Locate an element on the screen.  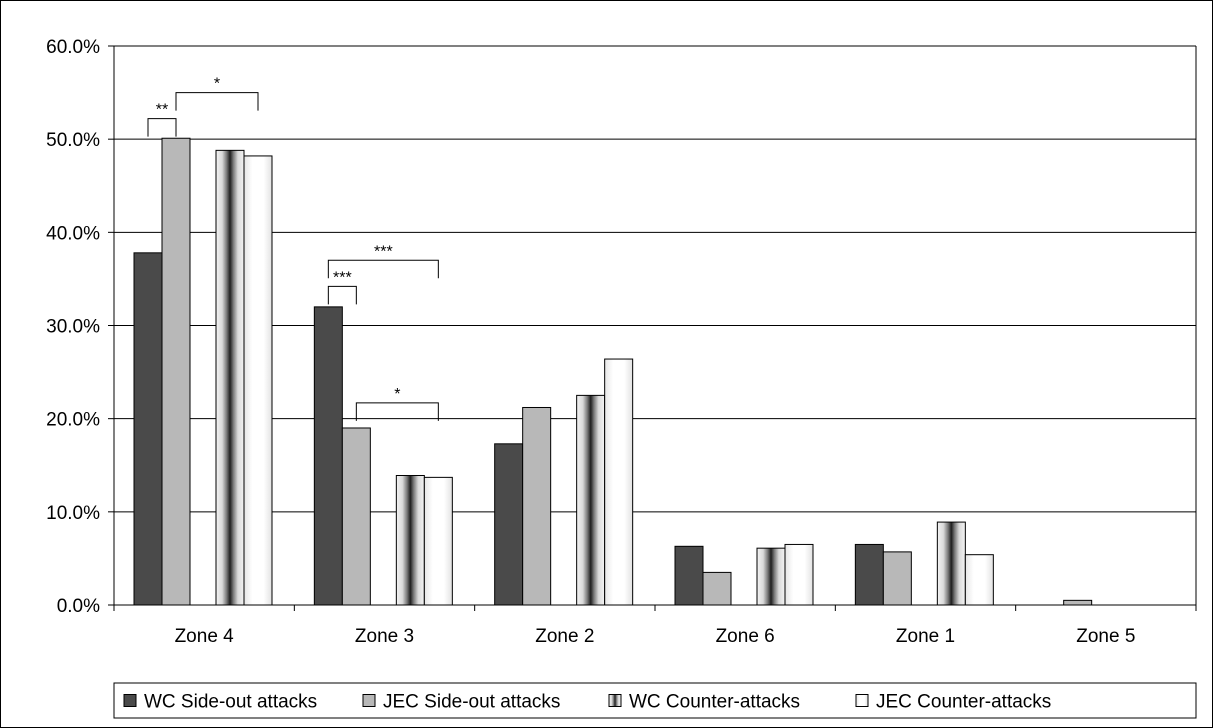
legend-box is located at coordinates (655, 700).